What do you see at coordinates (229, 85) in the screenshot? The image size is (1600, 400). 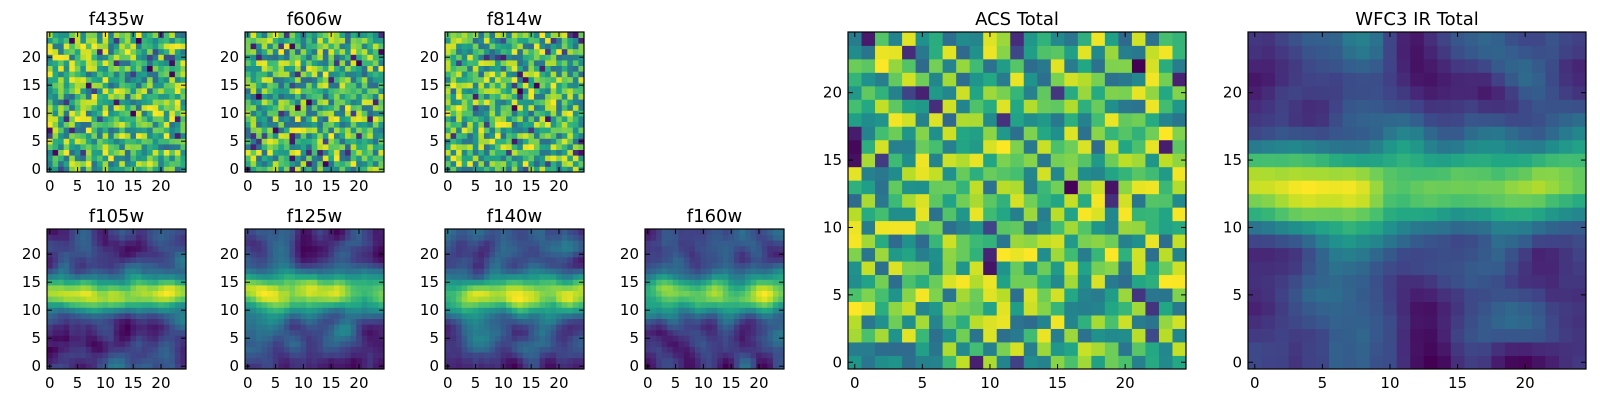 I see `y-tick-label: 15` at bounding box center [229, 85].